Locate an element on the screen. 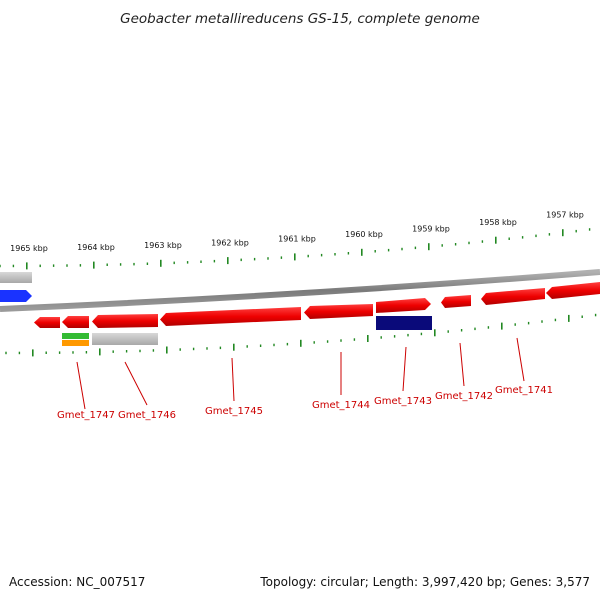 This screenshot has width=600, height=600. gene-label-gmet-1743: Gmet_1743 is located at coordinates (403, 401).